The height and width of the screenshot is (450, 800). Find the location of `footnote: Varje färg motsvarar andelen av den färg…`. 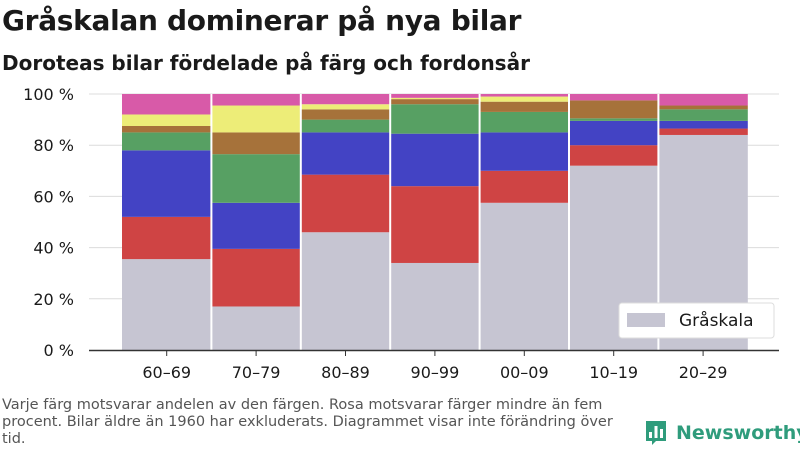

footnote: Varje färg motsvarar andelen av den färg… is located at coordinates (307, 422).